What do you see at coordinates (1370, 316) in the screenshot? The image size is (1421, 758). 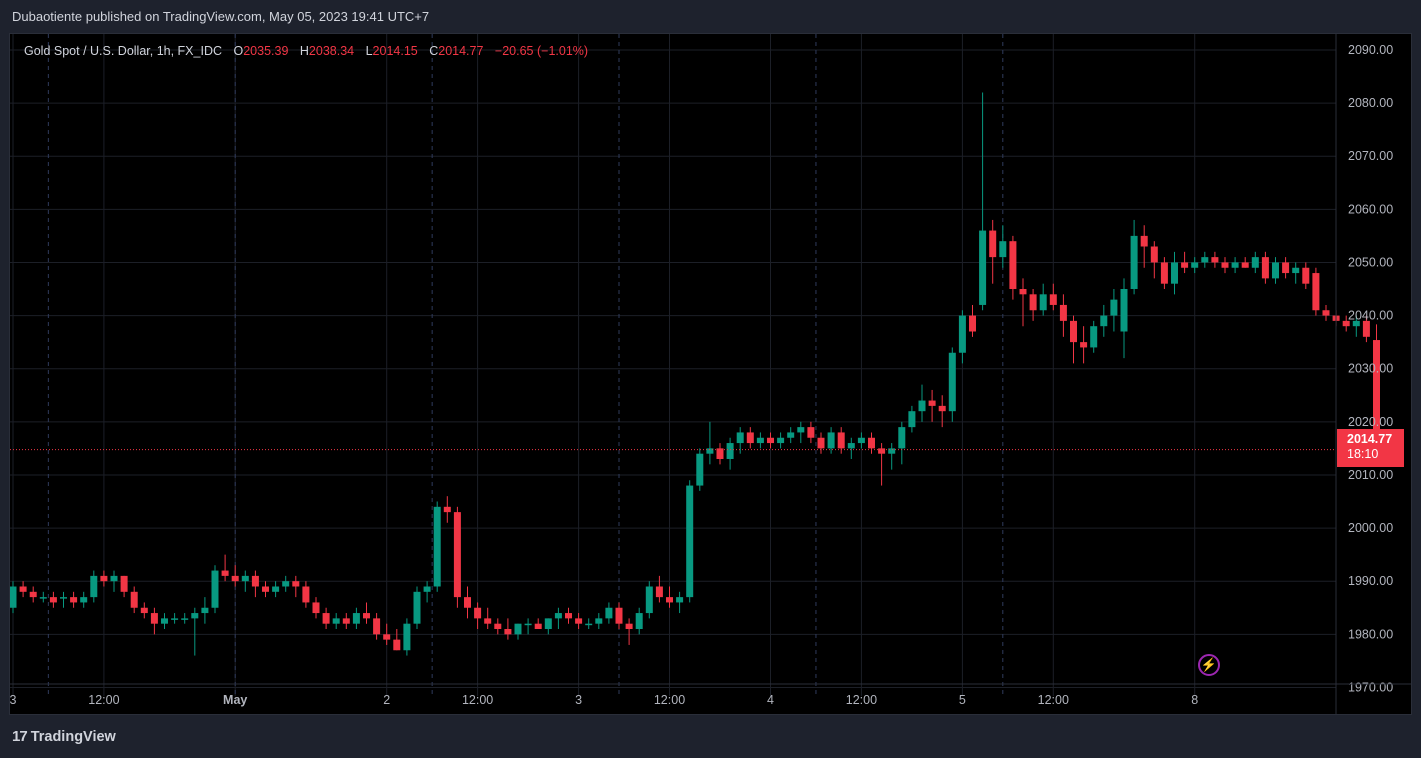 I see `y-tick-label: 2040.00` at bounding box center [1370, 316].